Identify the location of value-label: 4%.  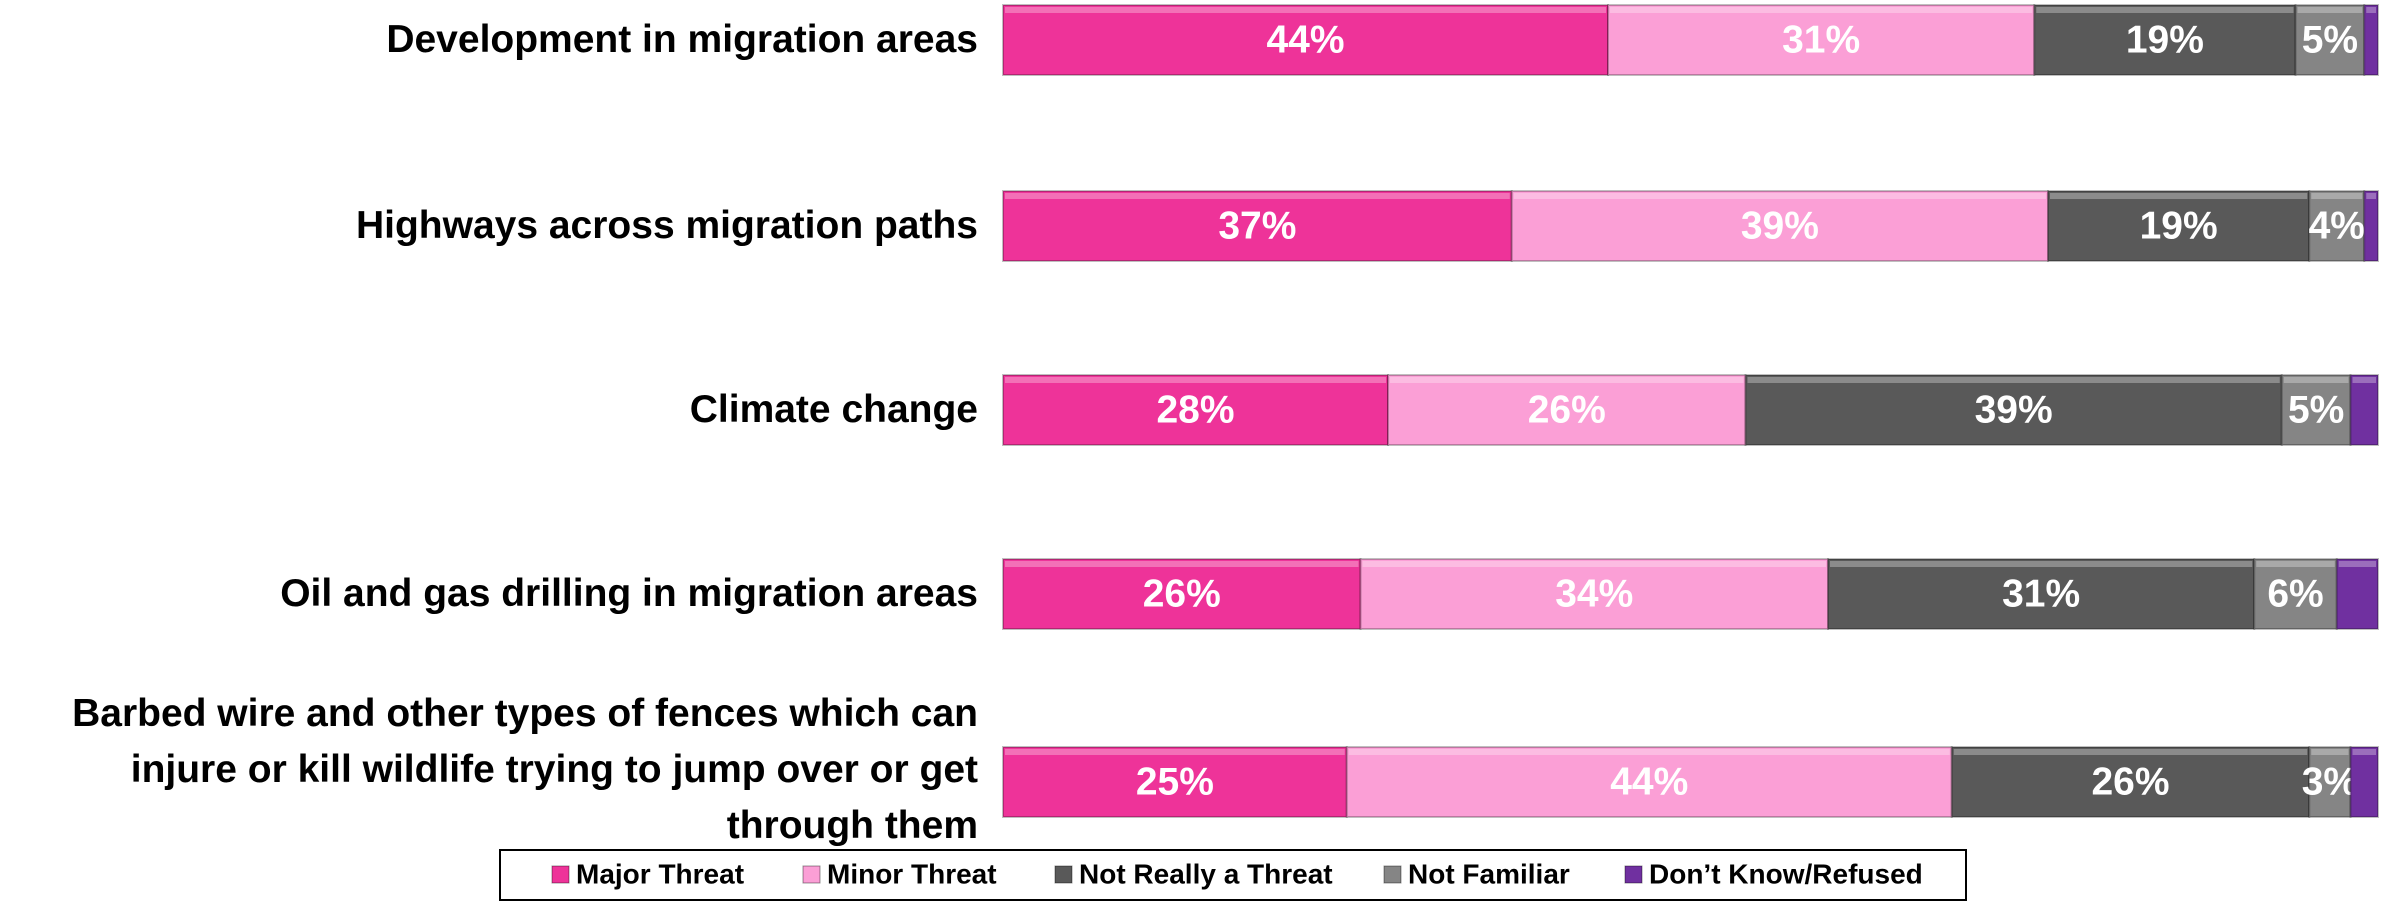
(2337, 225).